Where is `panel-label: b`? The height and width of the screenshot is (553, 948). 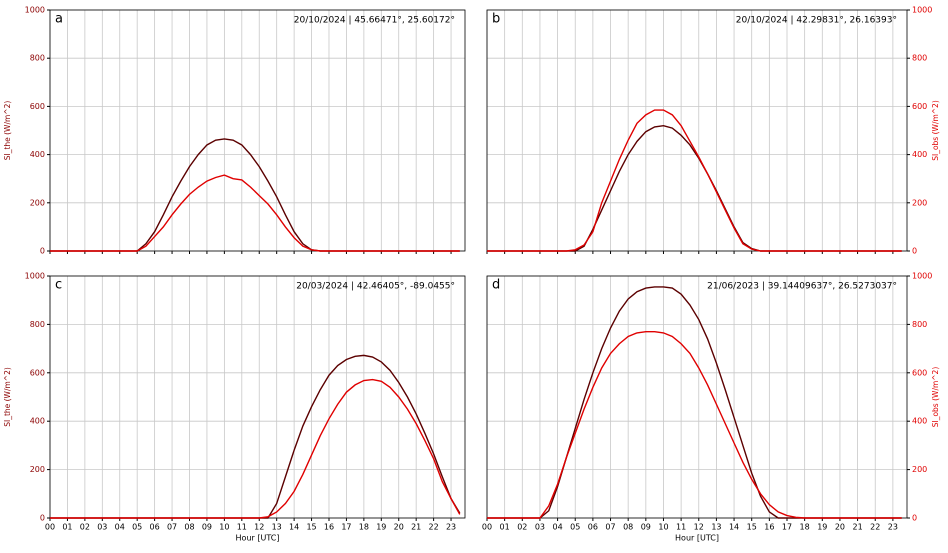
panel-label: b is located at coordinates (496, 19).